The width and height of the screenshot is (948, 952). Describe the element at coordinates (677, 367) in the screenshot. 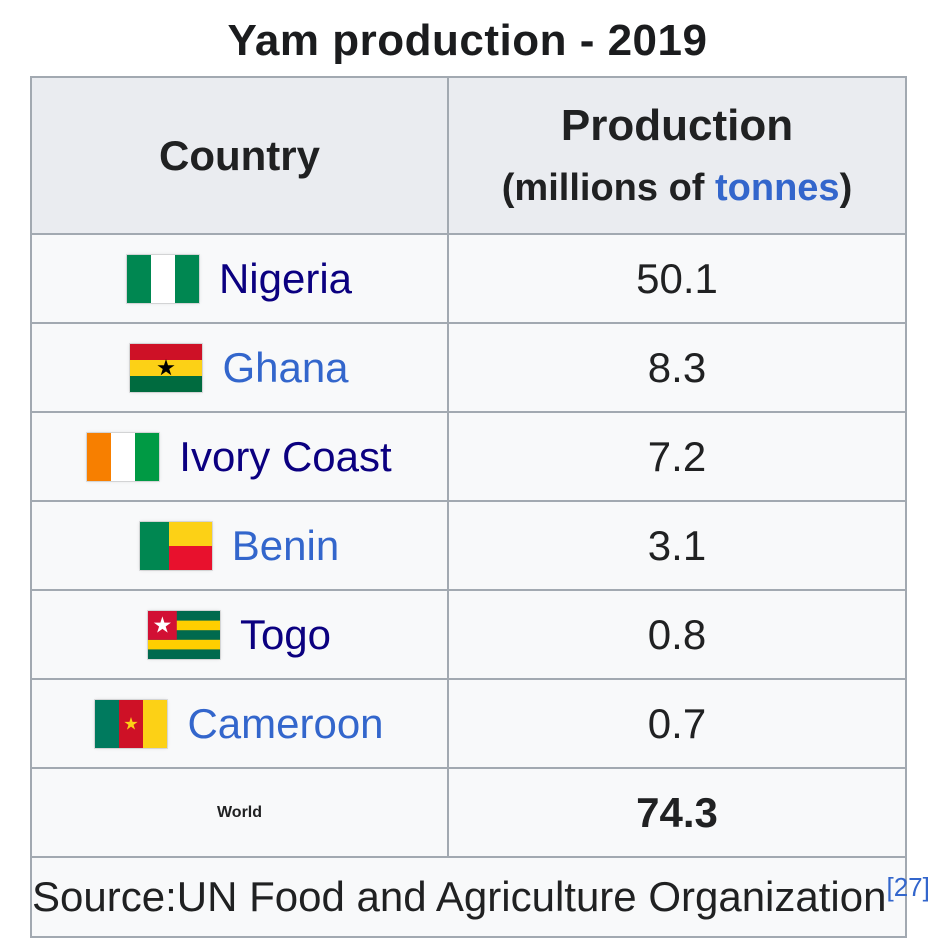

I see `production-value: 8.3` at that location.